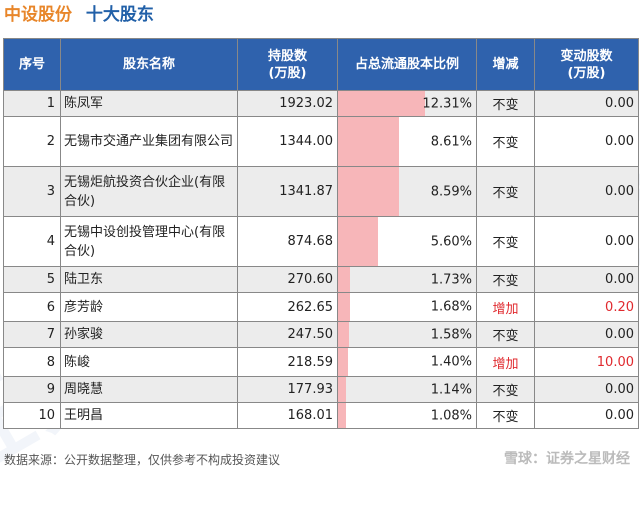 The image size is (640, 506). I want to click on ratio-cell: 1.08%, so click(407, 415).